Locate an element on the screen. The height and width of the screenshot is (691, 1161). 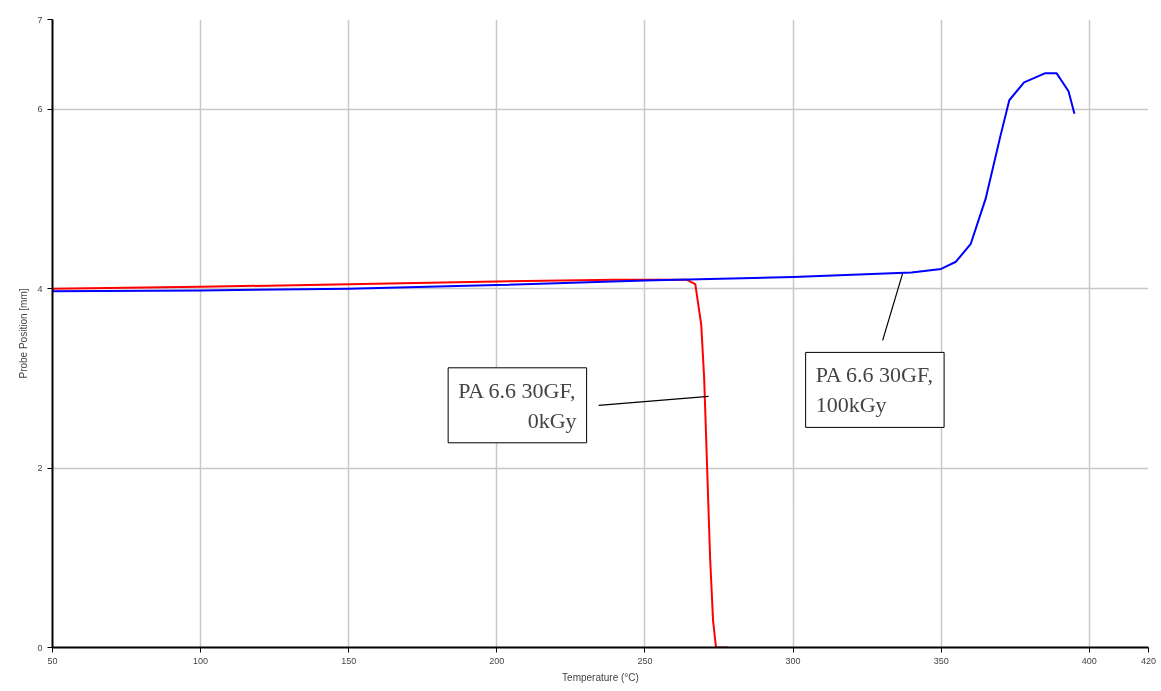
annotation: PA 6.6 30GF, 0kGy is located at coordinates (517, 405).